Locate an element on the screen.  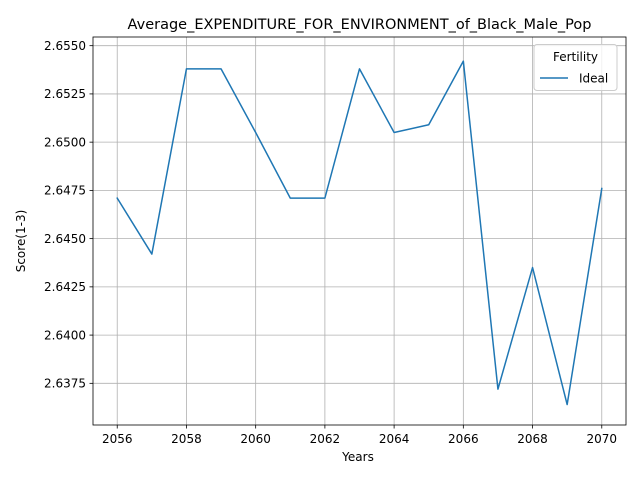
legend-entry-ideal: Ideal is located at coordinates (593, 79).